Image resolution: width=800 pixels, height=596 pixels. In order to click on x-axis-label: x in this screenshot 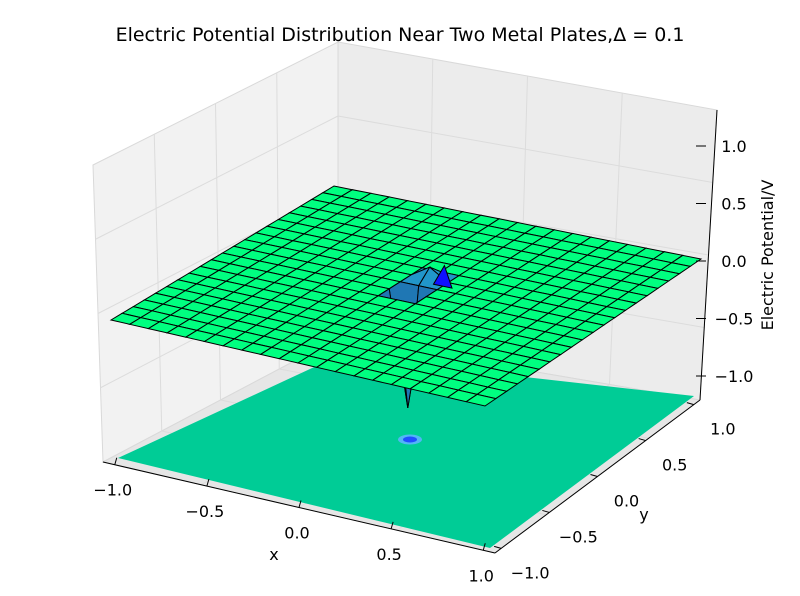, I will do `click(273, 554)`.